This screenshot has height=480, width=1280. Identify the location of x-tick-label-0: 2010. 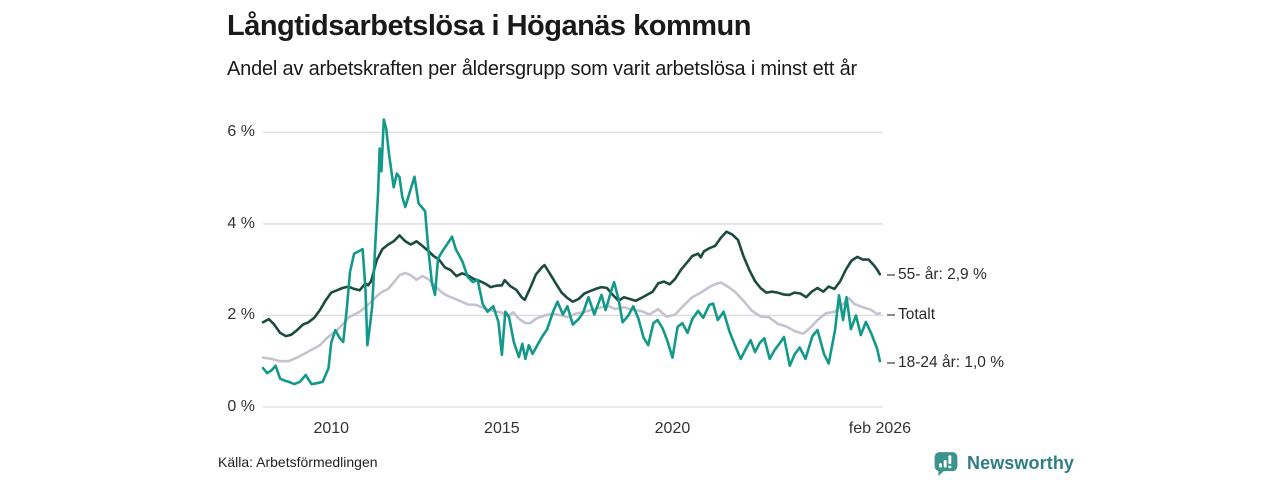
(331, 428).